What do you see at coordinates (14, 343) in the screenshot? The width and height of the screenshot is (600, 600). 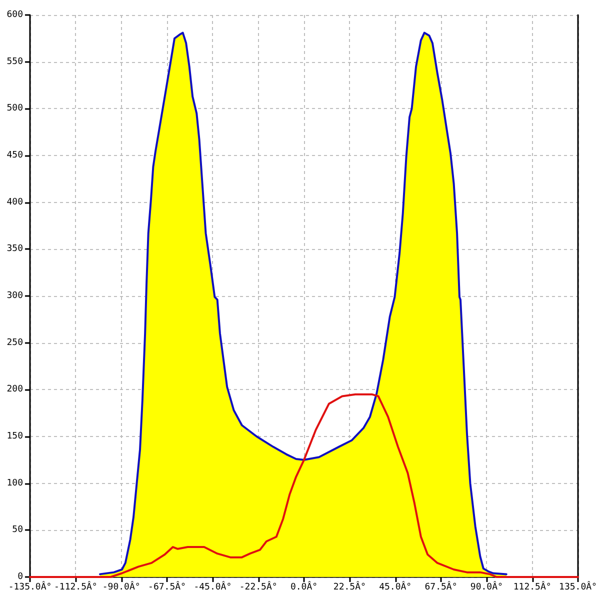 I see `y-tick-label: 250` at bounding box center [14, 343].